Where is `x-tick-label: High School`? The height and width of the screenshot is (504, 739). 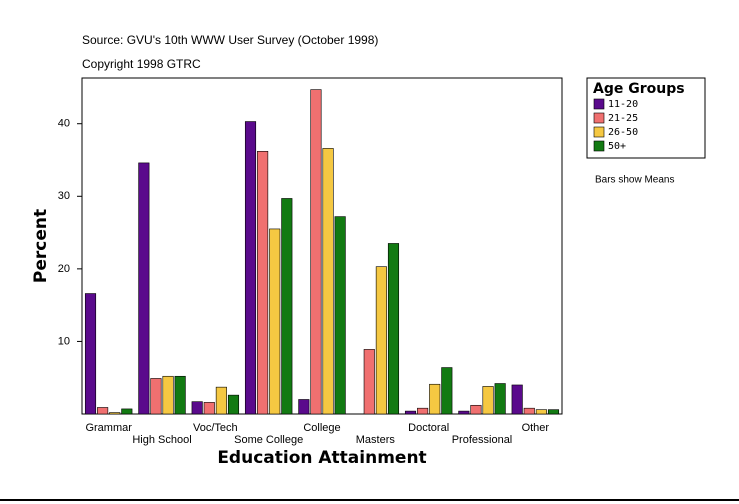
x-tick-label: High School is located at coordinates (161, 440).